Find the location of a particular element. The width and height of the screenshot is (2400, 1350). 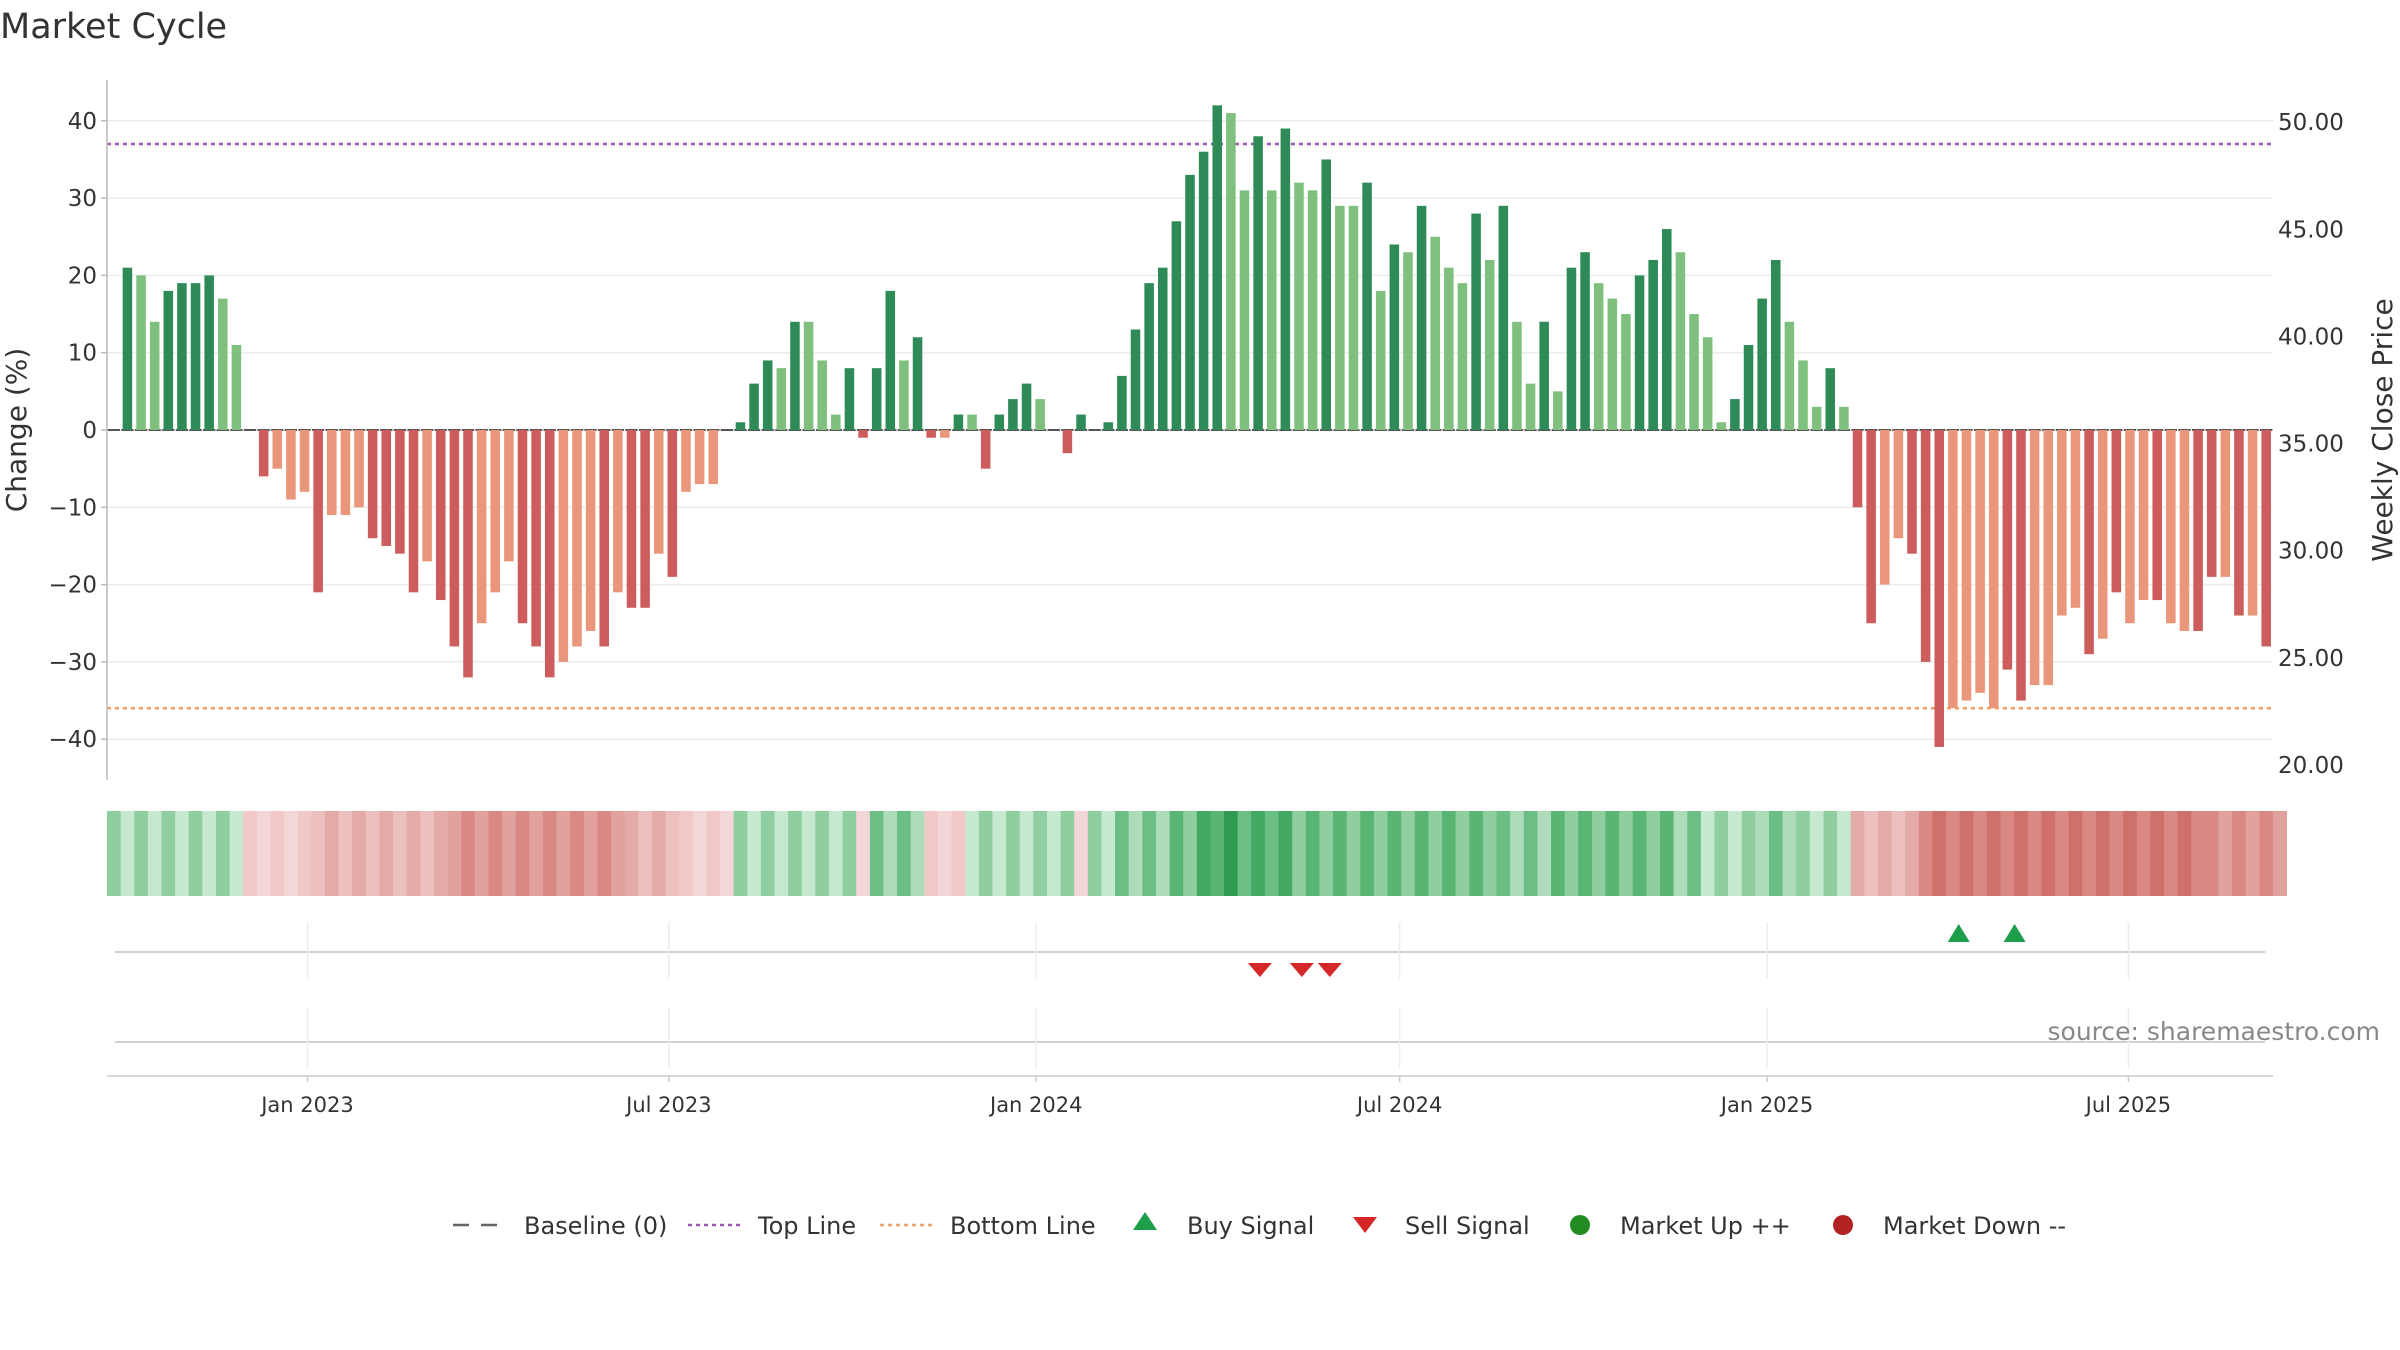

buy-signal-marker is located at coordinates (2014, 933).